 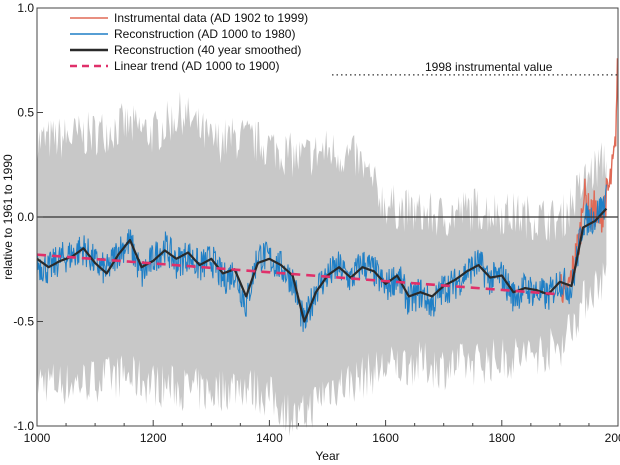 What do you see at coordinates (153, 438) in the screenshot?
I see `x-tick-label: 1200` at bounding box center [153, 438].